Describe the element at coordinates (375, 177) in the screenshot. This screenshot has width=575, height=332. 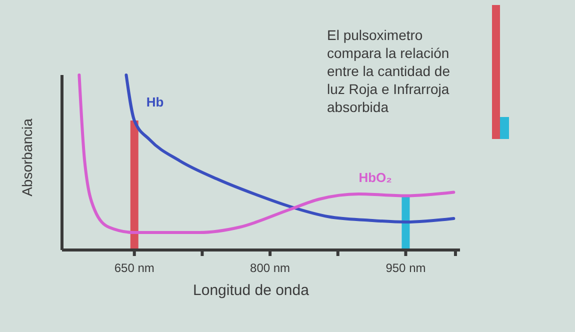
I see `series-label: HbO₂` at that location.